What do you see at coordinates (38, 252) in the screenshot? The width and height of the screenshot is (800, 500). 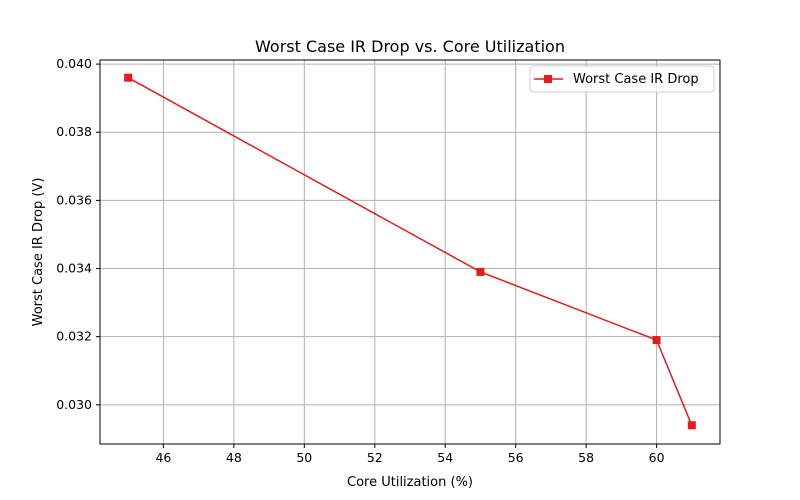 I see `y-axis-label: Worst Case IR Drop (V)` at bounding box center [38, 252].